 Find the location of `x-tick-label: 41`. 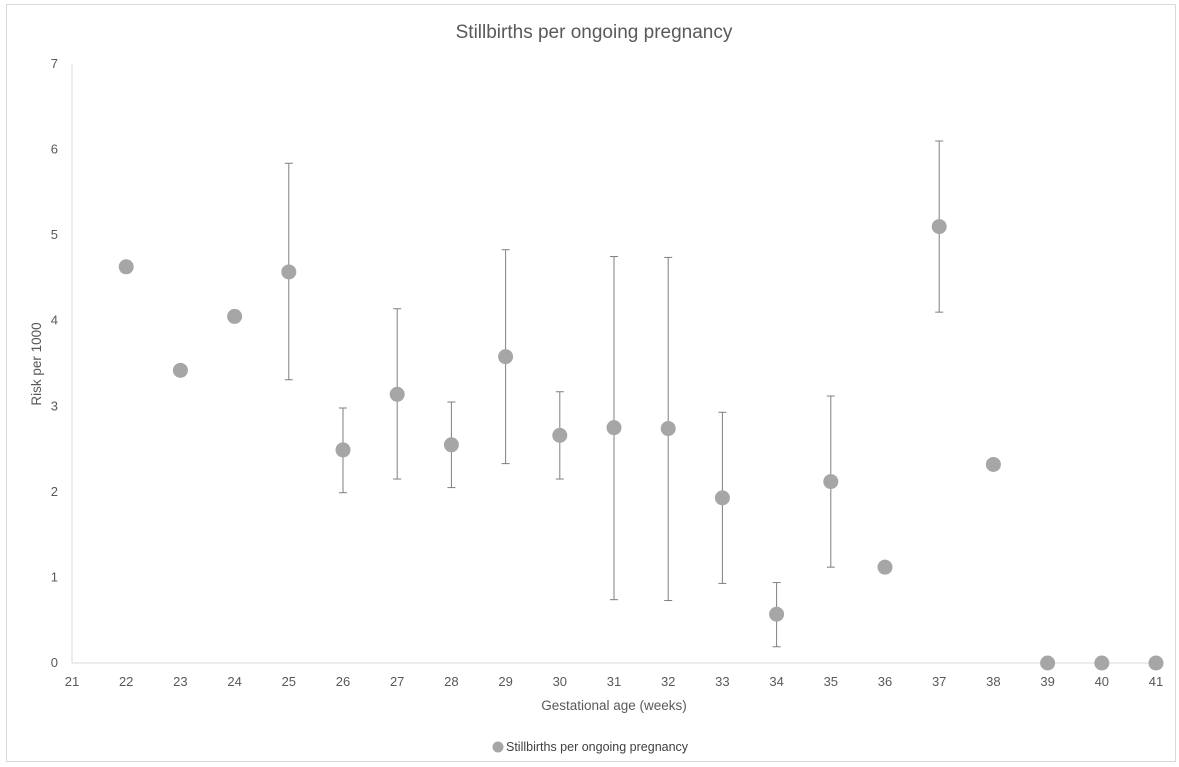

x-tick-label: 41 is located at coordinates (1156, 681).